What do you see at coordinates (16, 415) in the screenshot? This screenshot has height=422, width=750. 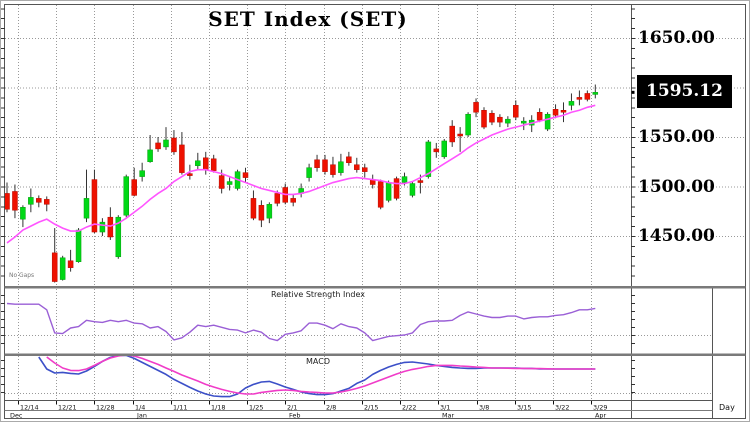 I see `month-label: Dec` at bounding box center [16, 415].